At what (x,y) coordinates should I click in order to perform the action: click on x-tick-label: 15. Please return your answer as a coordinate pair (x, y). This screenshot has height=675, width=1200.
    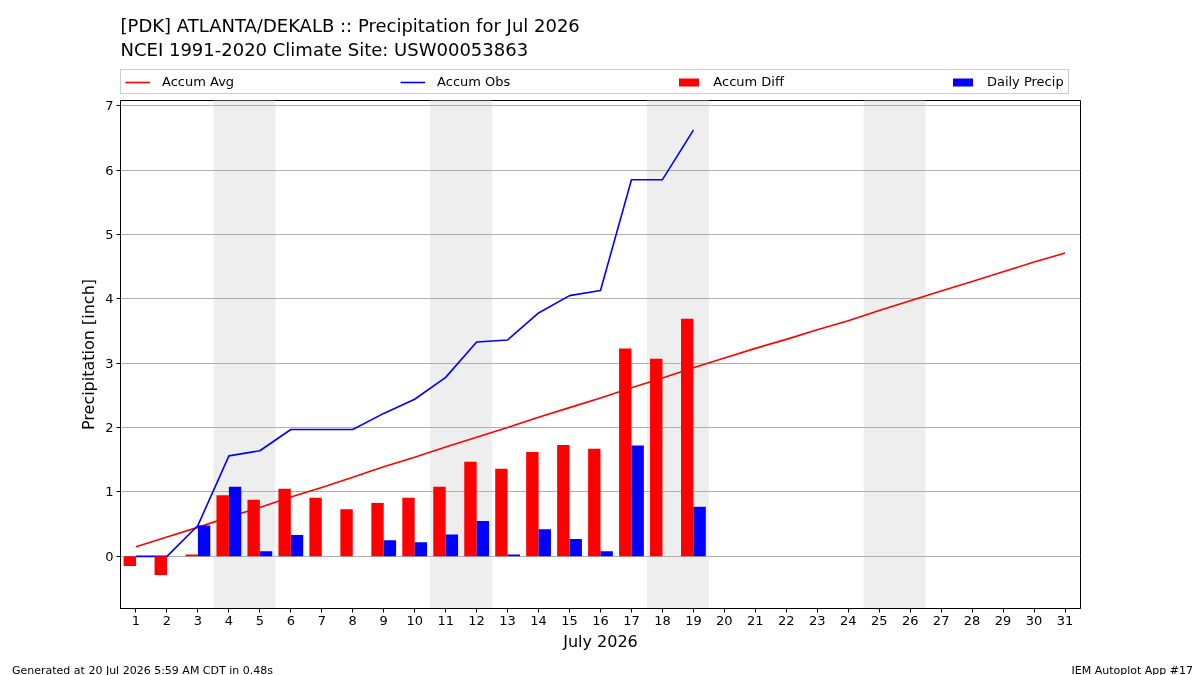
    Looking at the image, I should click on (569, 620).